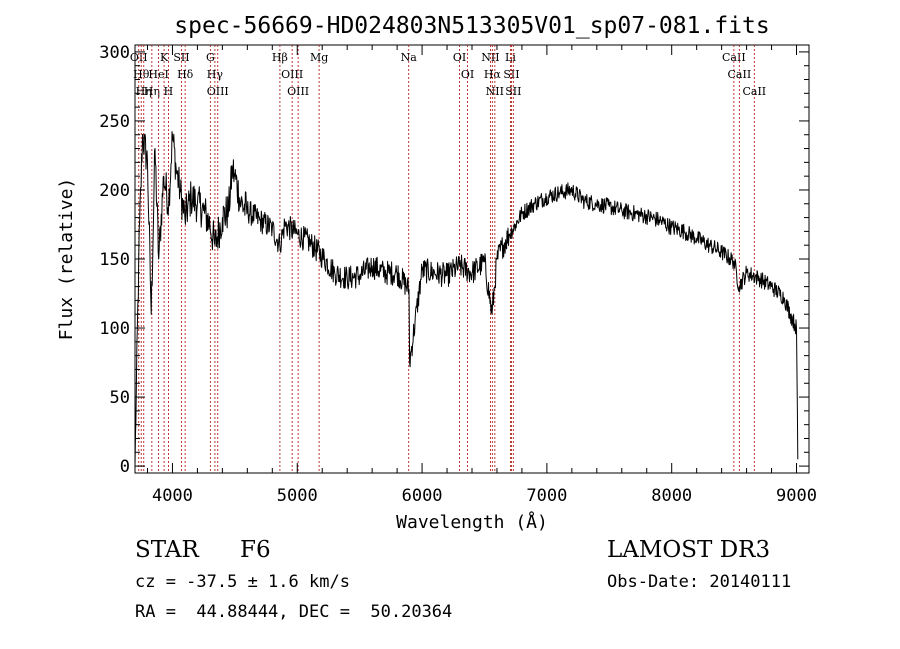 The width and height of the screenshot is (900, 649). What do you see at coordinates (422, 496) in the screenshot?
I see `x-tick-label: 6000` at bounding box center [422, 496].